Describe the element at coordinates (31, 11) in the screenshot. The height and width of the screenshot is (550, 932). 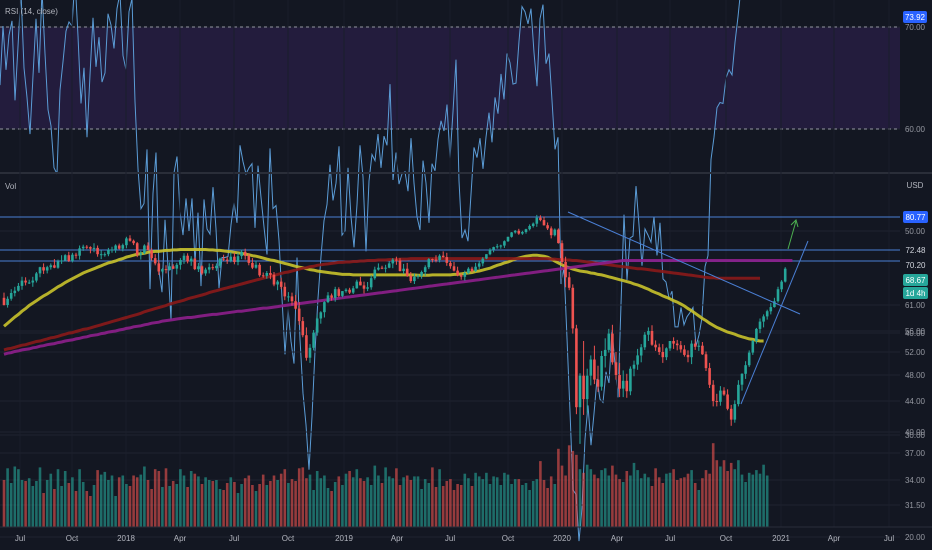
I see `rsi-title: RSI (14, close)` at that location.